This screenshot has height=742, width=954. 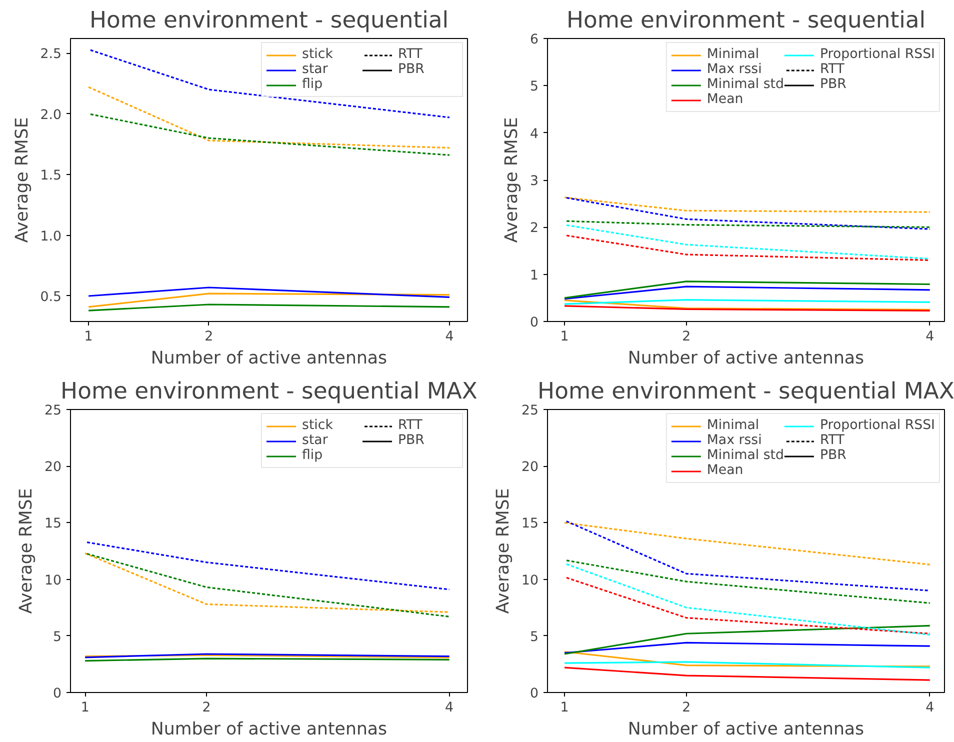 I want to click on y-tick-label: 6, so click(x=534, y=40).